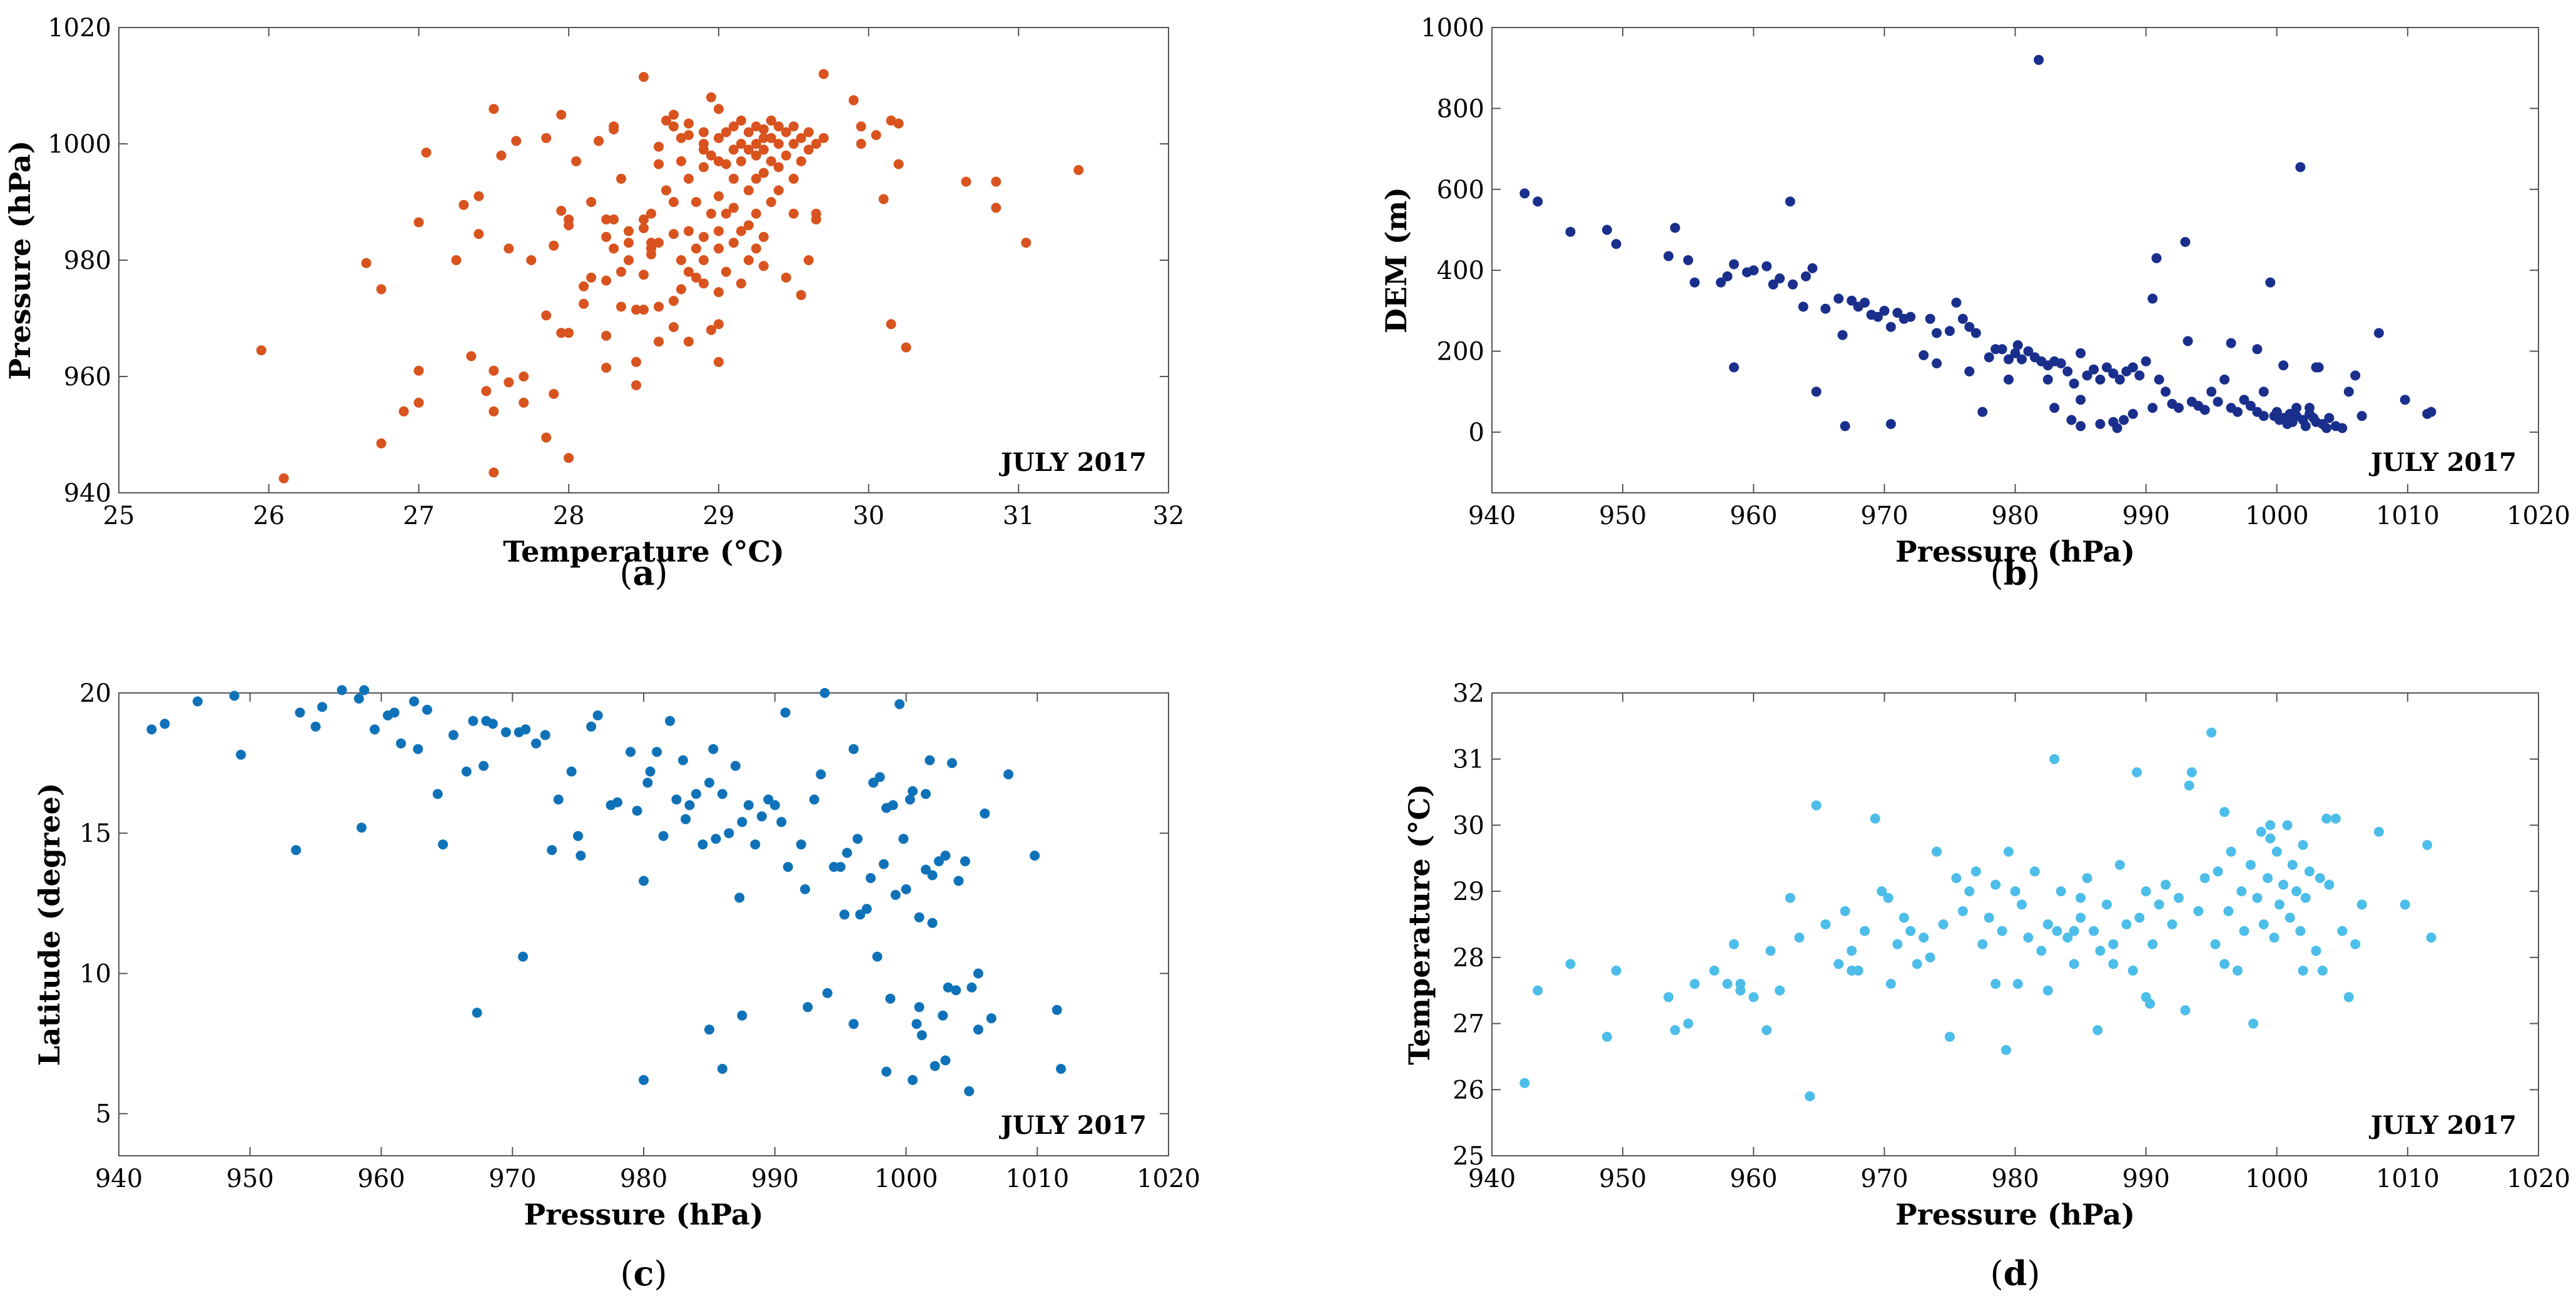  What do you see at coordinates (718, 516) in the screenshot?
I see `x-tick-label: 29` at bounding box center [718, 516].